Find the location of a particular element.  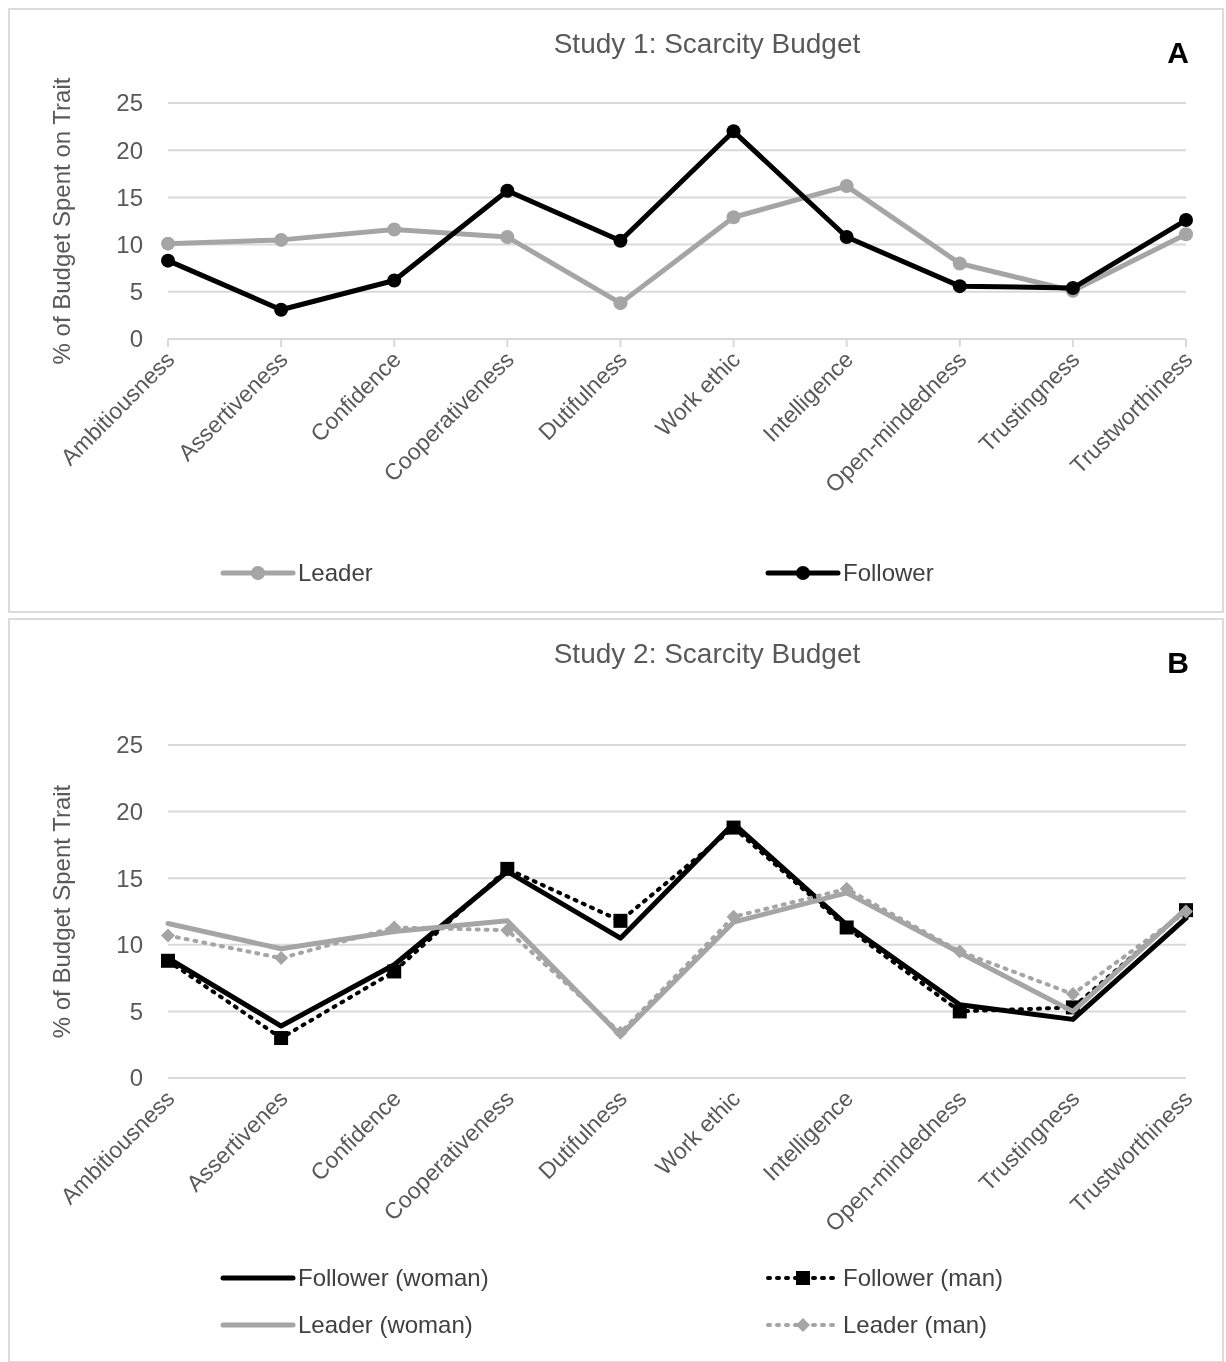

legend-label: Follower (woman) is located at coordinates (393, 1278).